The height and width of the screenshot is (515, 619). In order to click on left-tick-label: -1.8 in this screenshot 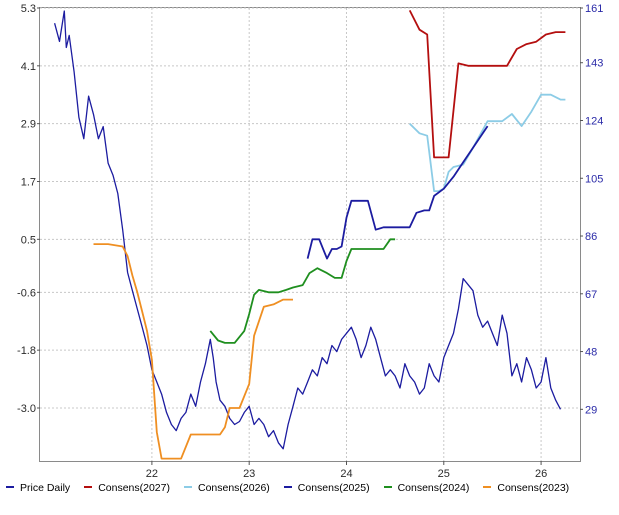, I will do `click(26, 351)`.